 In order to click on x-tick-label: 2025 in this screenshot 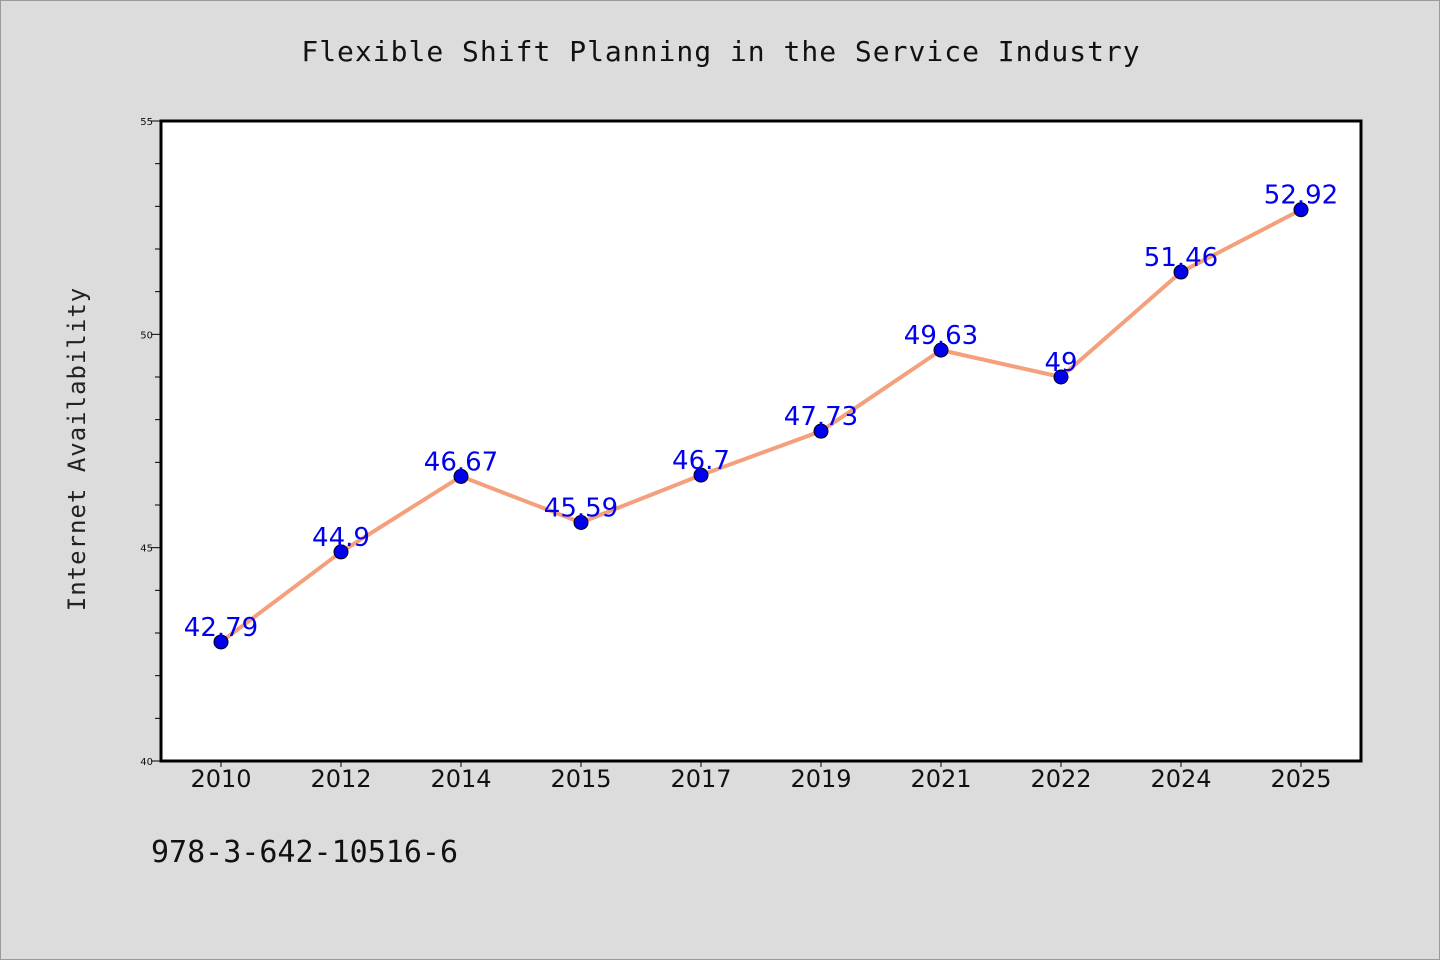, I will do `click(1300, 779)`.